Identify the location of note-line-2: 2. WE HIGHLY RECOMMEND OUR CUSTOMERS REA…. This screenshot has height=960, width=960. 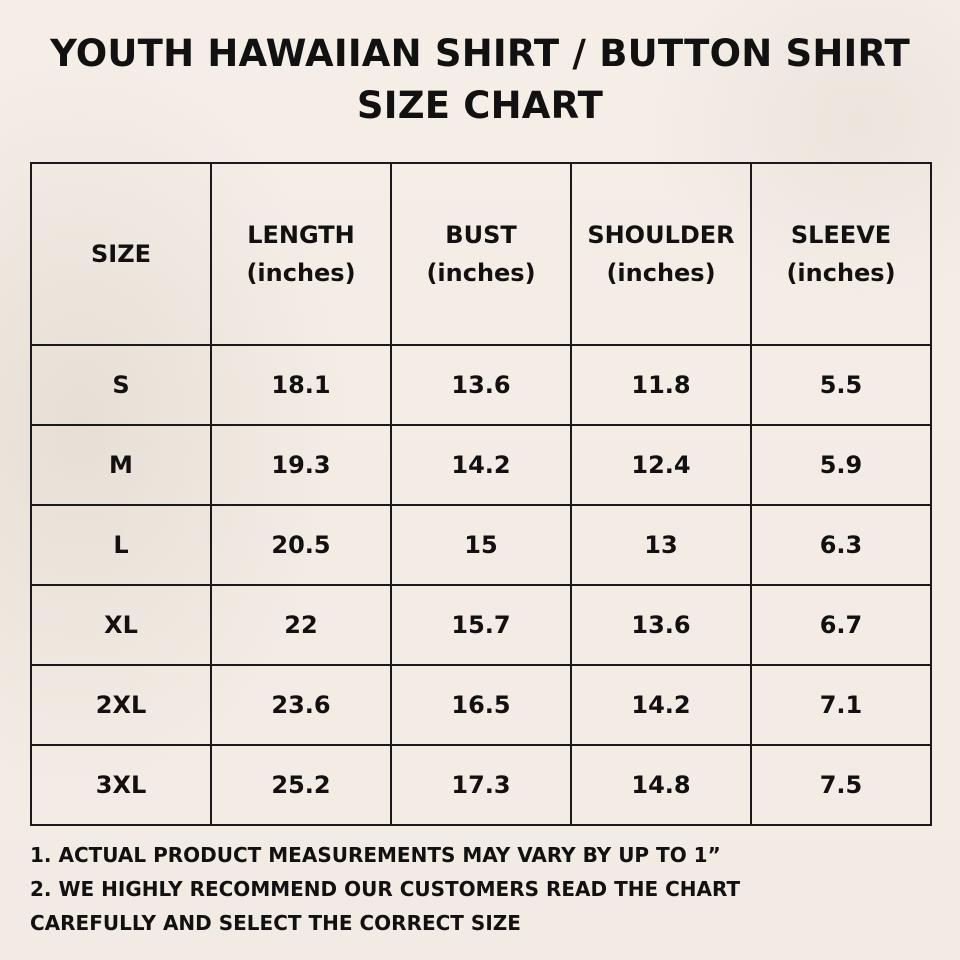
(385, 889).